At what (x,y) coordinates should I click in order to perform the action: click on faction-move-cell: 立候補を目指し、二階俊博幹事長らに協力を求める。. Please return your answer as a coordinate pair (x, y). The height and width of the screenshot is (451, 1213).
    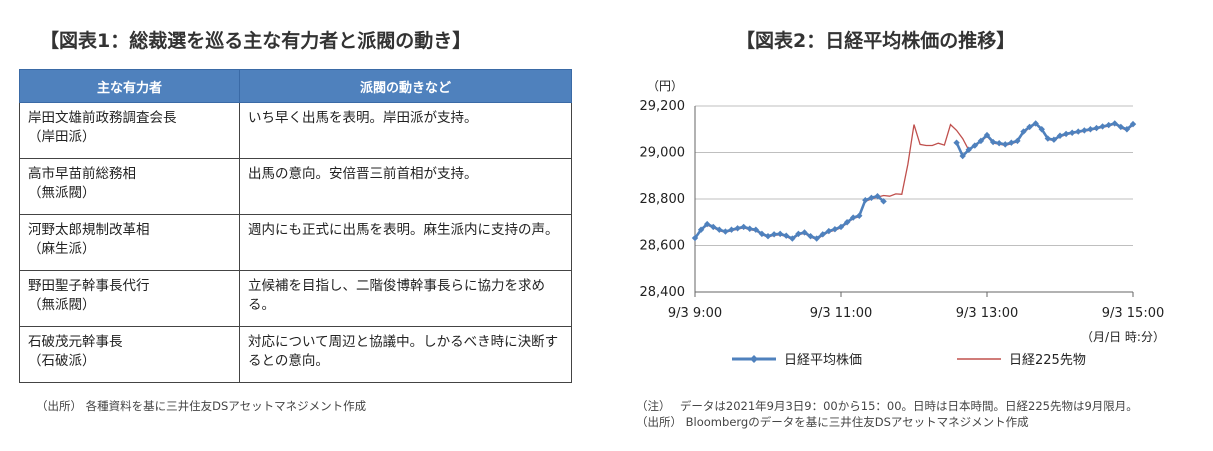
    Looking at the image, I should click on (405, 298).